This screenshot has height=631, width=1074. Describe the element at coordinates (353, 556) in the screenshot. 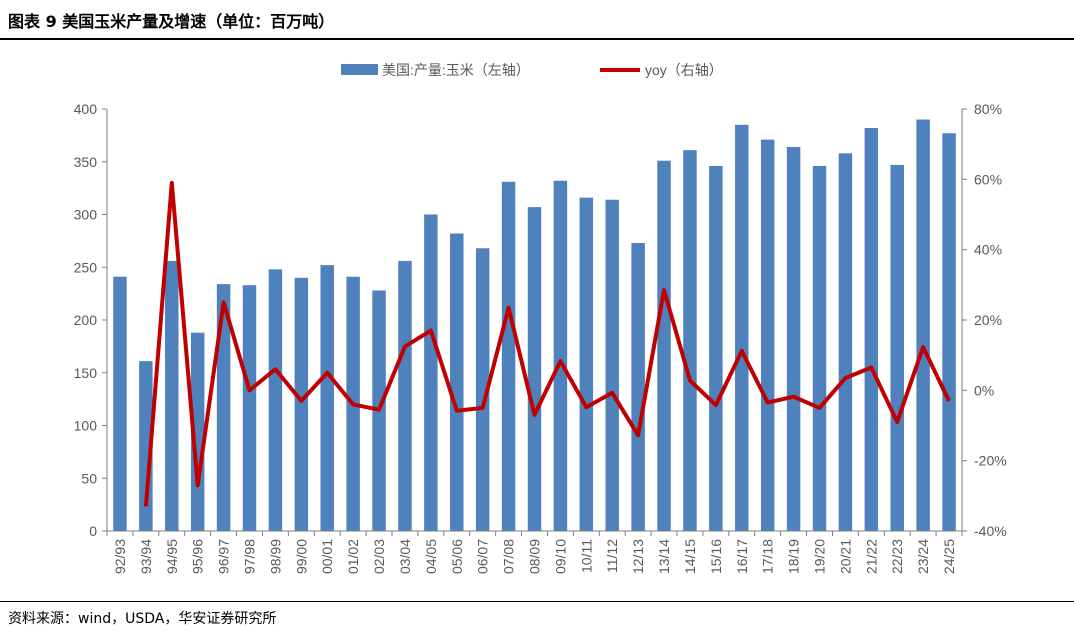

I see `x-tick-label: 01/02` at that location.